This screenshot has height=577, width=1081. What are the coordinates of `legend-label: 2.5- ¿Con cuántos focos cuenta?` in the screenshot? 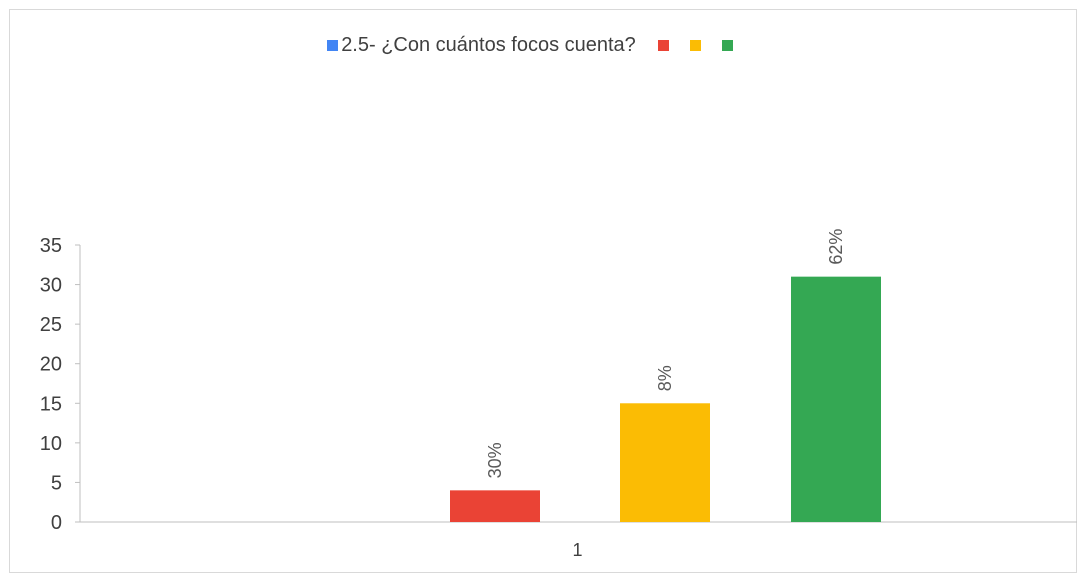 It's located at (488, 45).